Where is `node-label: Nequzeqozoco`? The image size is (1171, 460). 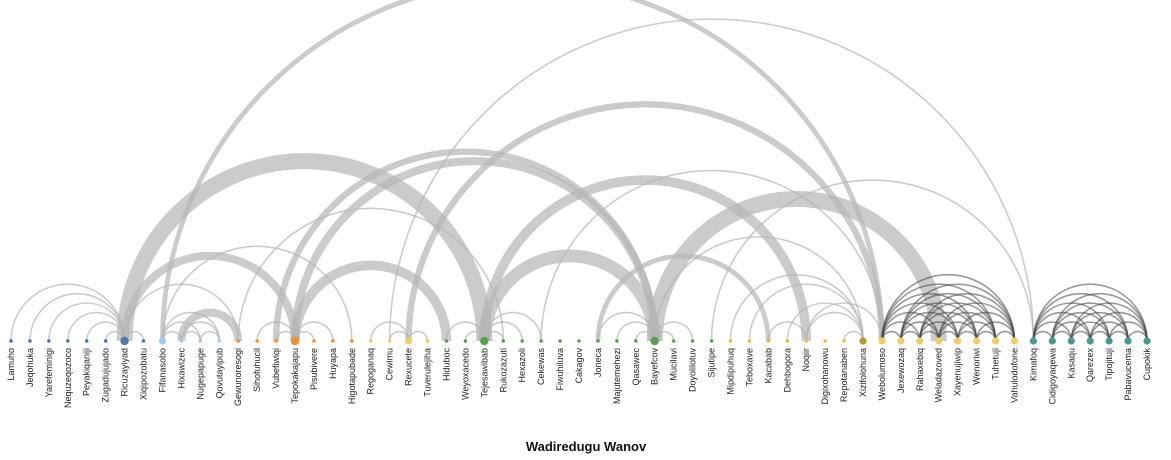 node-label: Nequzeqozoco is located at coordinates (68, 378).